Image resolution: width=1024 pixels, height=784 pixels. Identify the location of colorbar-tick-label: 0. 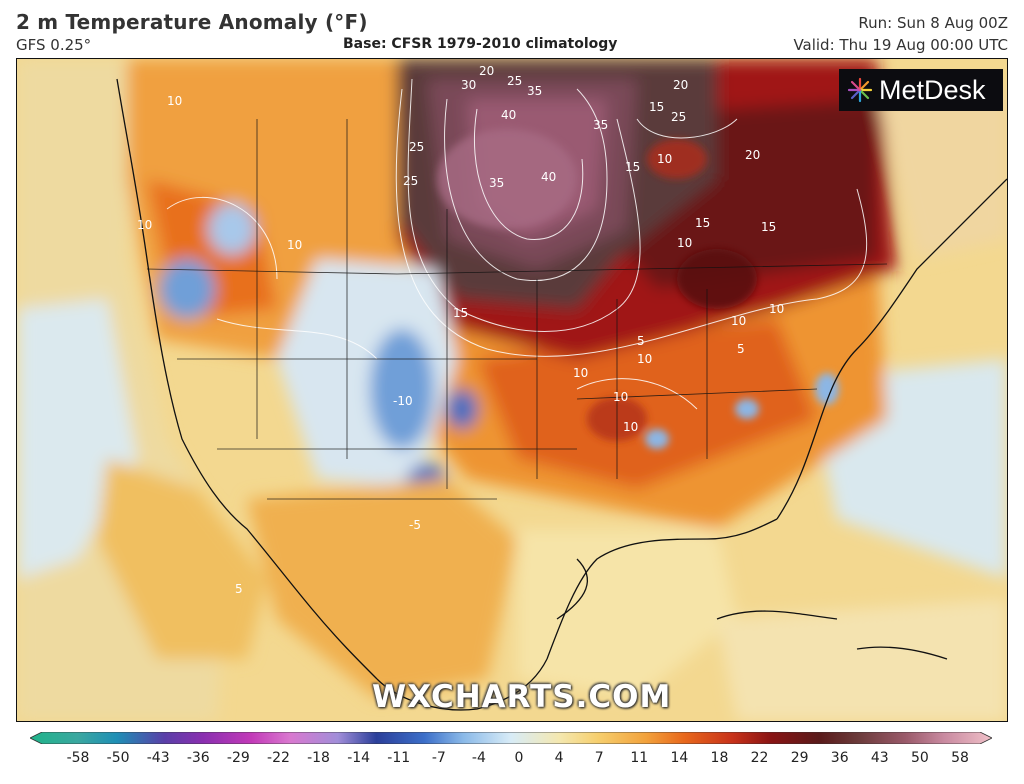
(519, 758).